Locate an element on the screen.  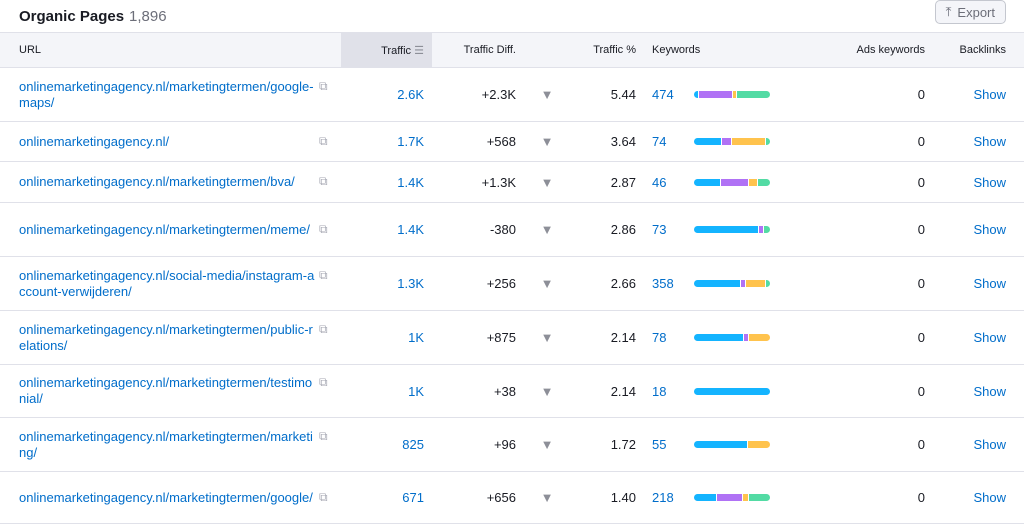
page-title: Organic Pages is located at coordinates (72, 16).